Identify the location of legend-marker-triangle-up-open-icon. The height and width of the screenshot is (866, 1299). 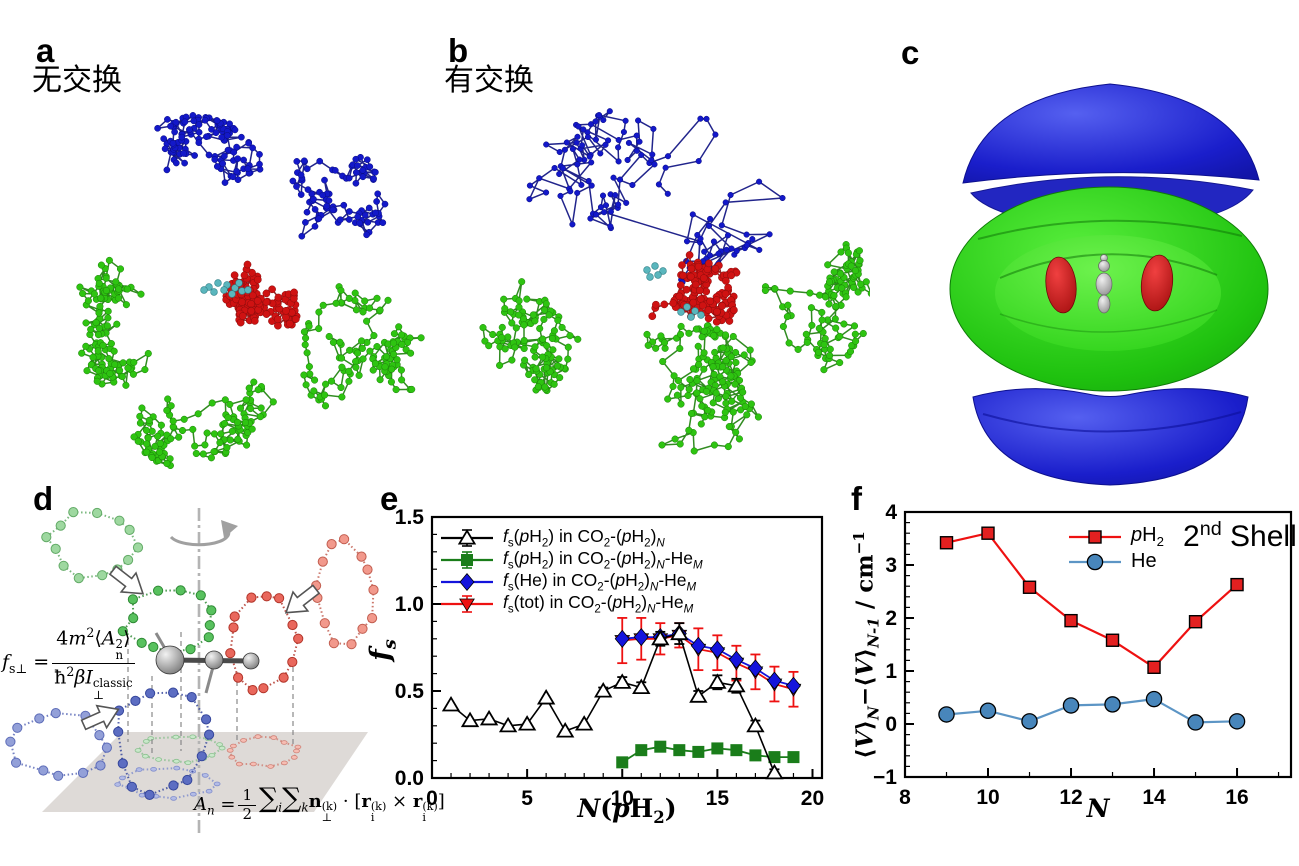
(467, 538).